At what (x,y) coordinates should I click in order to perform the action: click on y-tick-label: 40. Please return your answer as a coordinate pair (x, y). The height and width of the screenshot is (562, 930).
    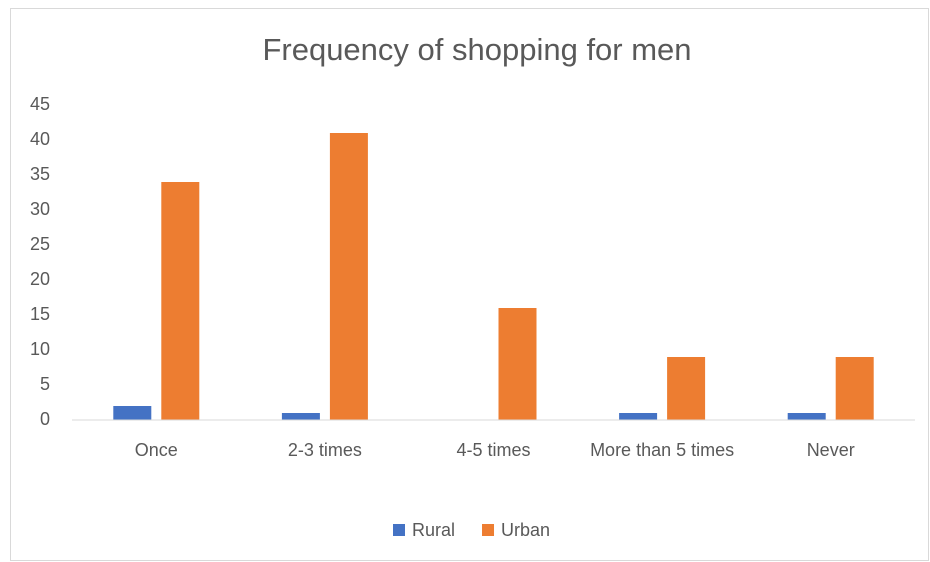
    Looking at the image, I should click on (40, 139).